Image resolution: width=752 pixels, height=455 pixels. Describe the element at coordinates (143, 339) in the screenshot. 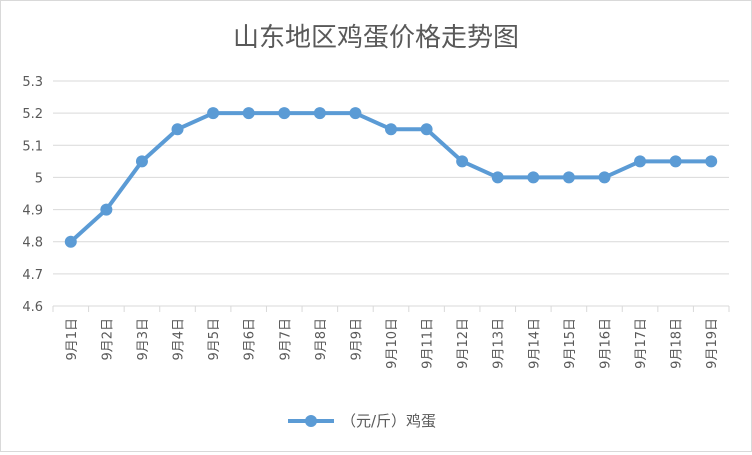

I see `x-tick-label: 9月3日` at that location.